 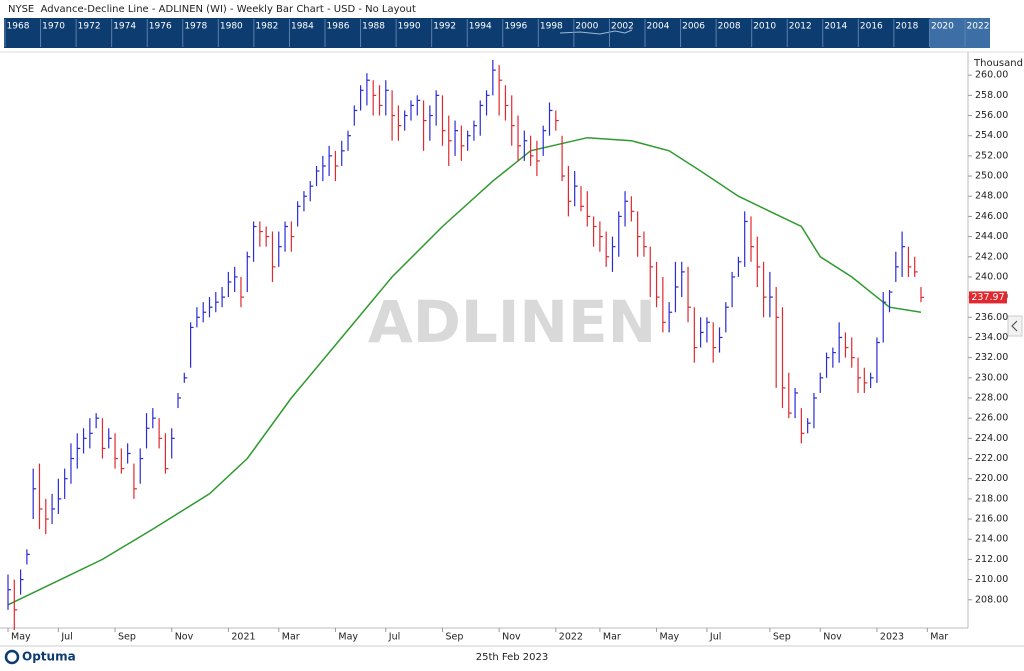 I want to click on y-tick-label: 244.00, so click(x=991, y=236).